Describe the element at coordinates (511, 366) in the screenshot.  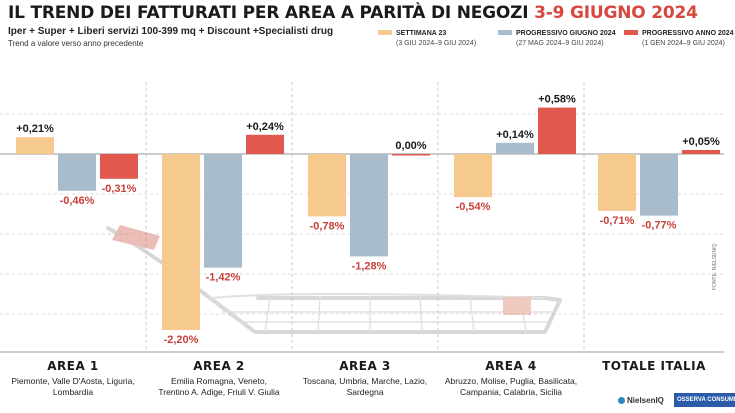
I see `area-name: AREA 4` at that location.